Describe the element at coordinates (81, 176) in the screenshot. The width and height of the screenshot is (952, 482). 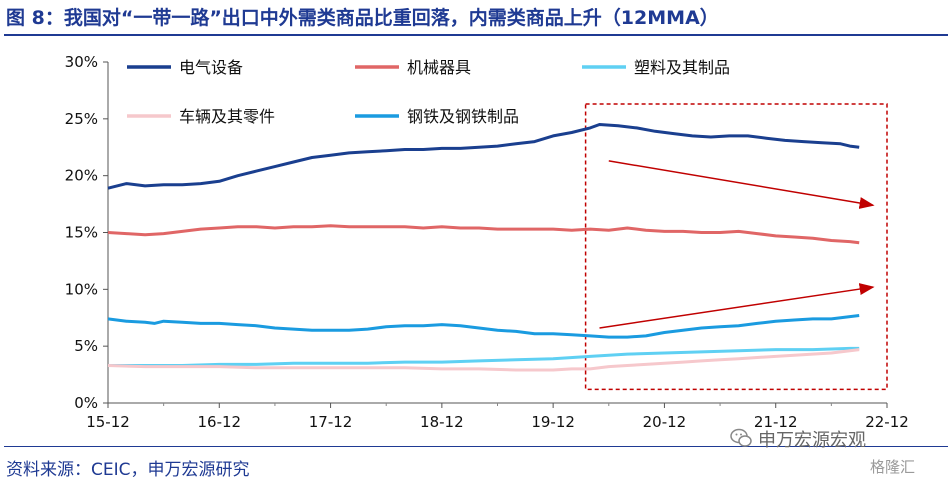
I see `y-tick-label: 20%` at that location.